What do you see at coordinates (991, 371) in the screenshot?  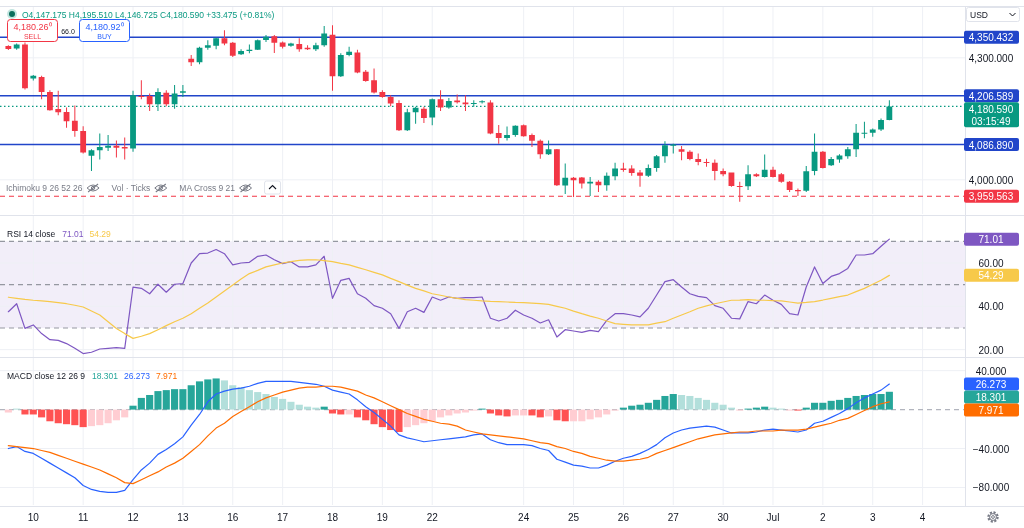 I see `y-tick-label: 40.000` at bounding box center [991, 371].